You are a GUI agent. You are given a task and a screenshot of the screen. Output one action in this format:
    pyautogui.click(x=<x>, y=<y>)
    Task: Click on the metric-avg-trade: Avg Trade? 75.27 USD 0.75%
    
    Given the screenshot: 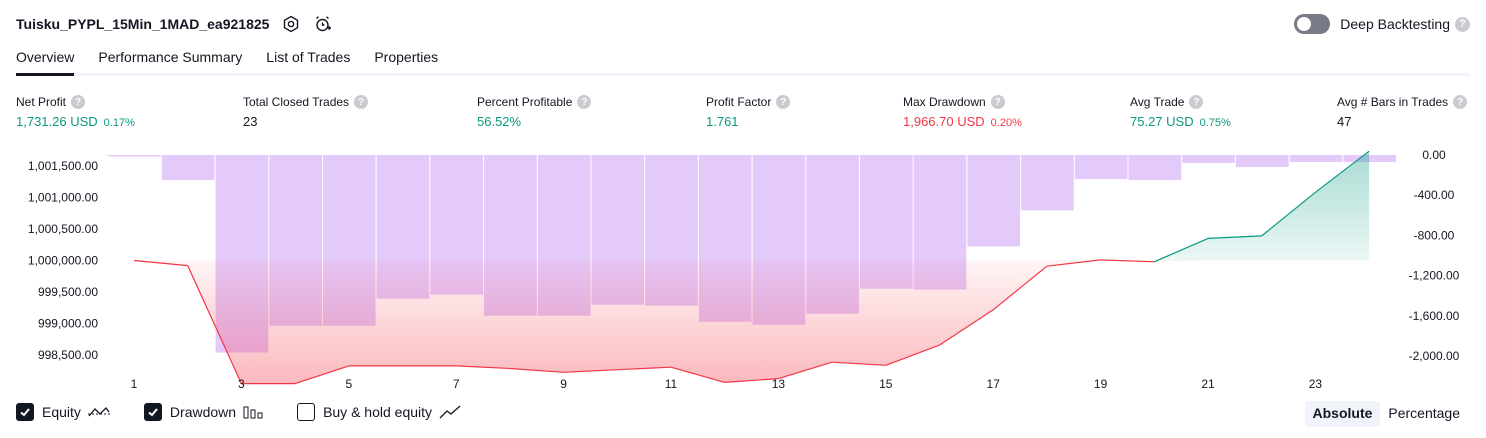 What is the action you would take?
    pyautogui.click(x=1180, y=111)
    